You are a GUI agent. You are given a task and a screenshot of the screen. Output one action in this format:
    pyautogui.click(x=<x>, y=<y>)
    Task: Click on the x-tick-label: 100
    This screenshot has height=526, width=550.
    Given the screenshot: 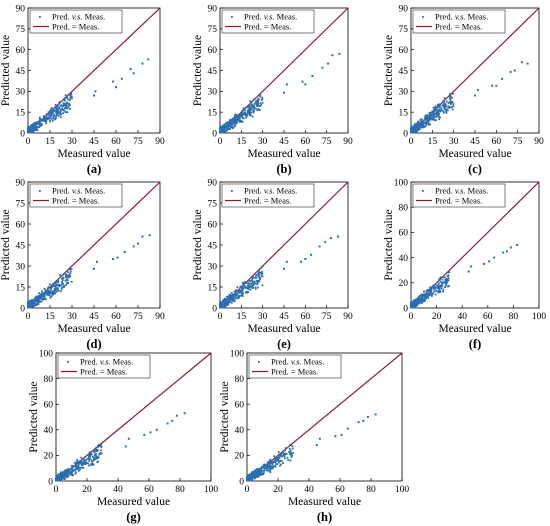 What is the action you would take?
    pyautogui.click(x=211, y=490)
    